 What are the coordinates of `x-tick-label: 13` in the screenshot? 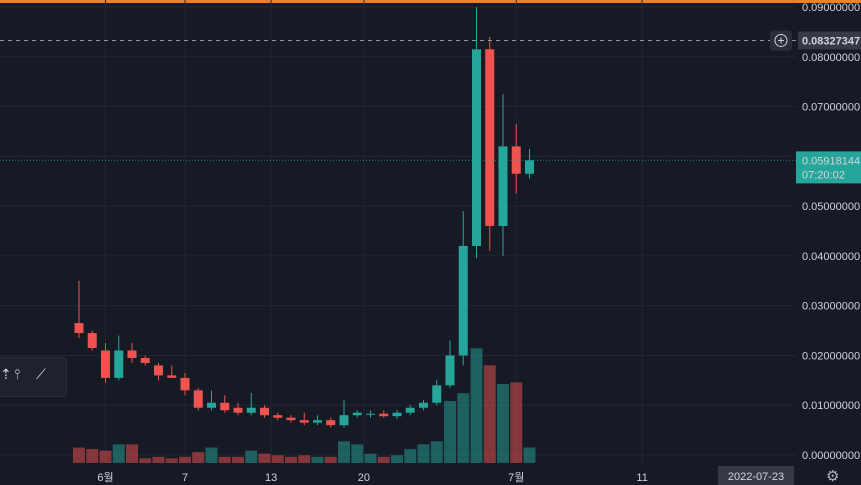 It's located at (271, 478).